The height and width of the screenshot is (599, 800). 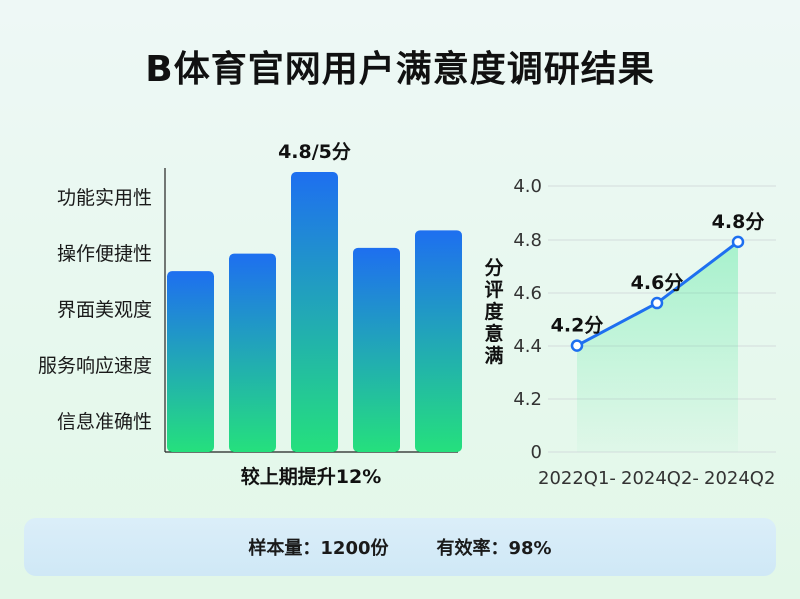 I want to click on y-axis-label-char: 评, so click(x=493, y=290).